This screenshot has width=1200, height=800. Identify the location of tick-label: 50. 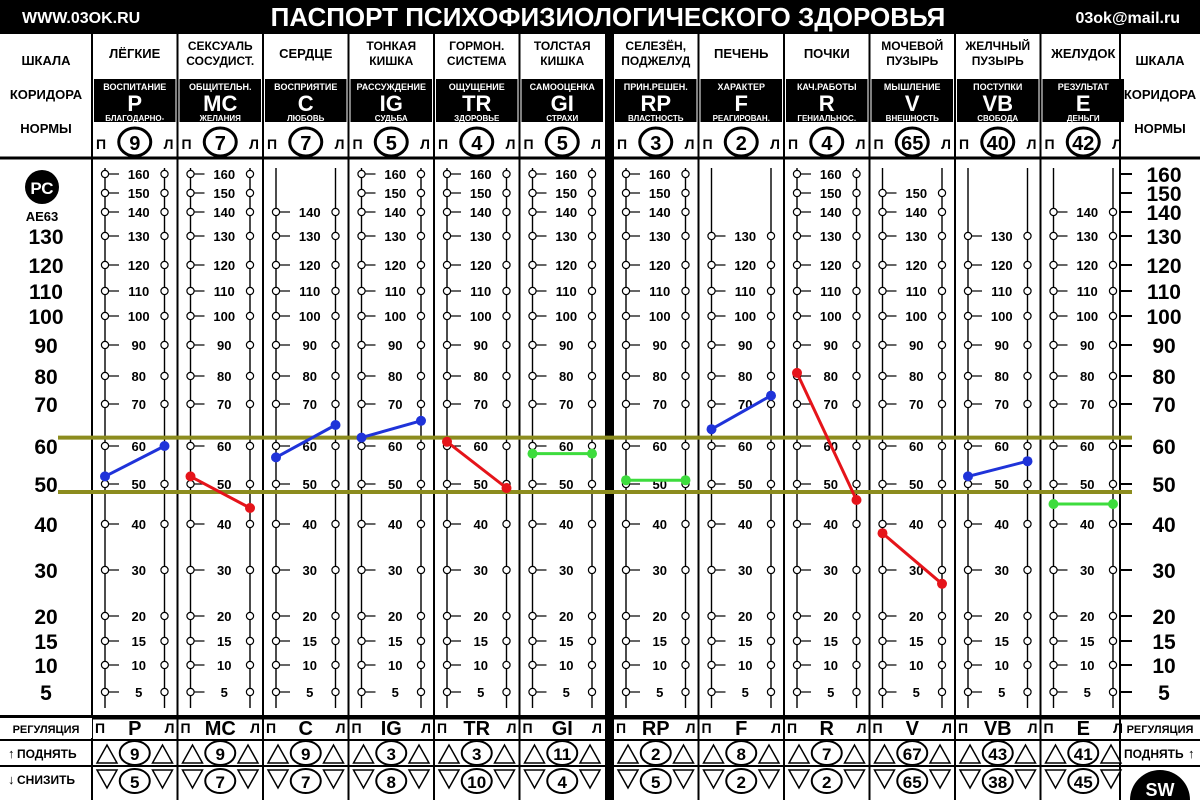
(1002, 484).